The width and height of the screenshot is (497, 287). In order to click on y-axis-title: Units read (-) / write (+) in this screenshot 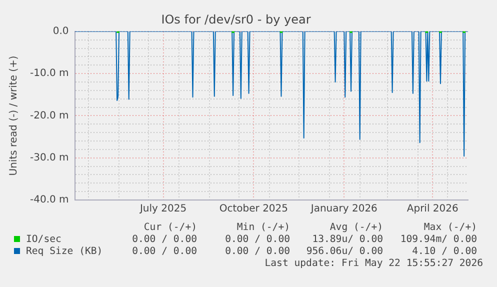, I will do `click(14, 116)`.